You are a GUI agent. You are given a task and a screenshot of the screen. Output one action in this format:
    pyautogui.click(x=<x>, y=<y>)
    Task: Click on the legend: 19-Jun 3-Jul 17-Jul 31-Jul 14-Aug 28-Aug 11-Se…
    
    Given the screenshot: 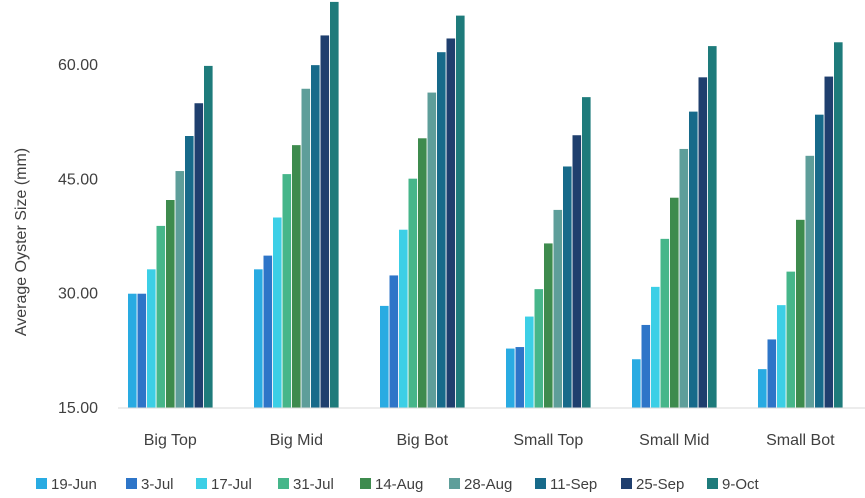 What is the action you would take?
    pyautogui.click(x=398, y=484)
    